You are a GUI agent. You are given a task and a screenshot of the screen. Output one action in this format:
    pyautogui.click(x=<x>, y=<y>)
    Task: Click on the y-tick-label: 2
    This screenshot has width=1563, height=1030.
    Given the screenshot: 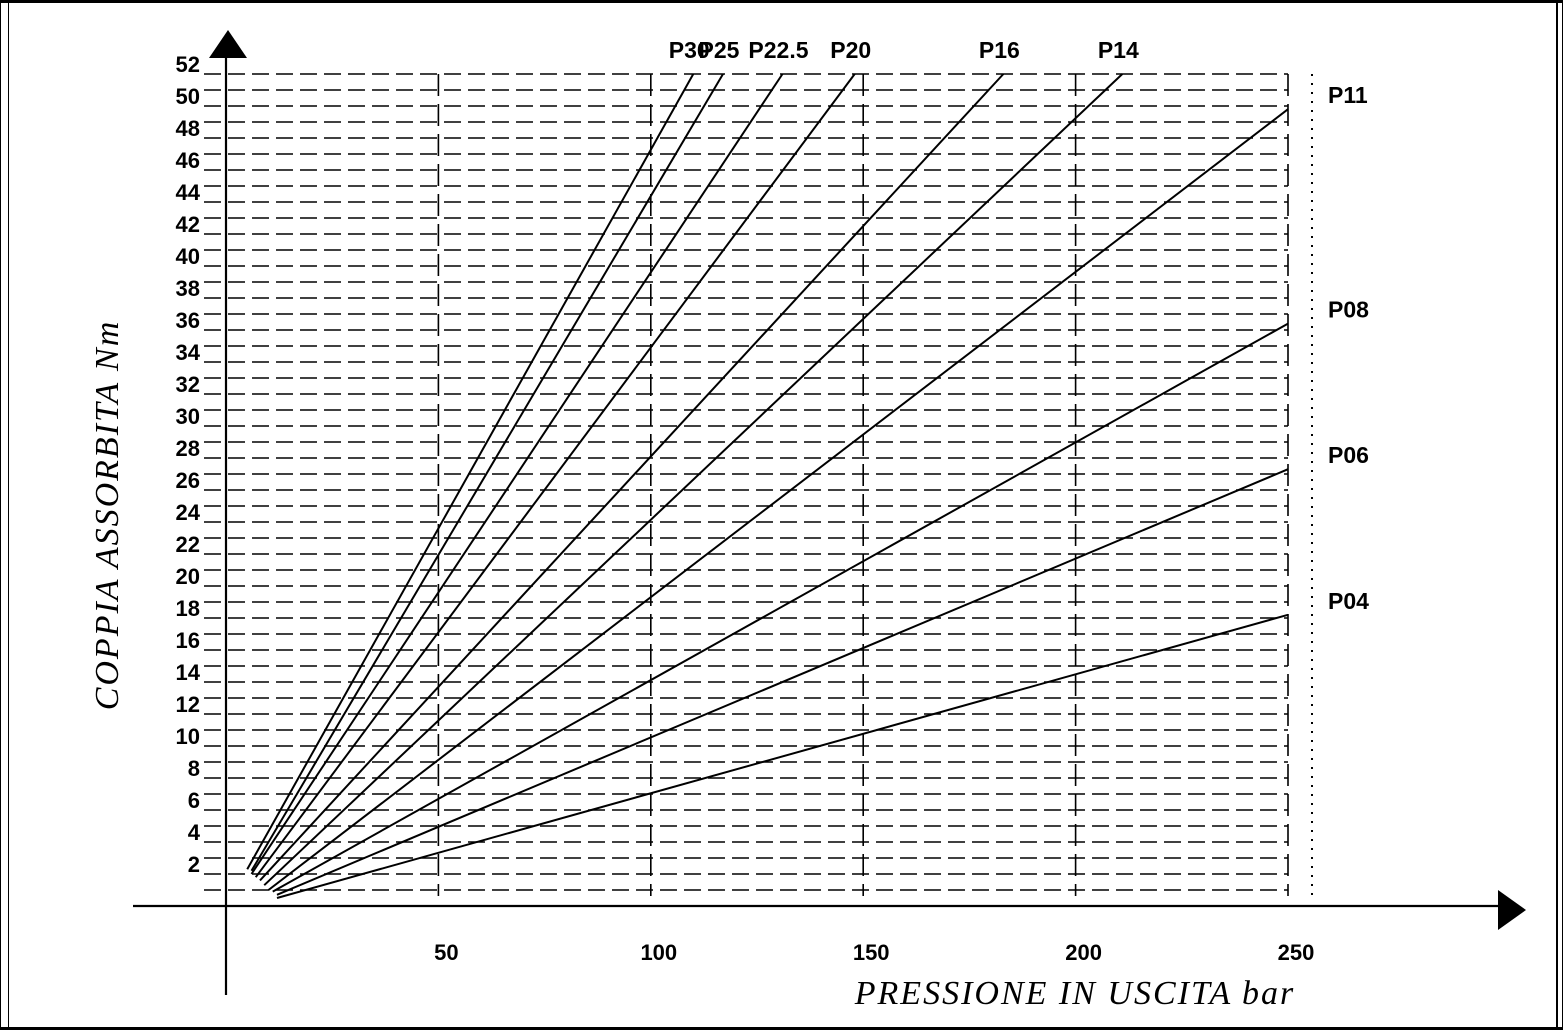 What is the action you would take?
    pyautogui.click(x=194, y=864)
    